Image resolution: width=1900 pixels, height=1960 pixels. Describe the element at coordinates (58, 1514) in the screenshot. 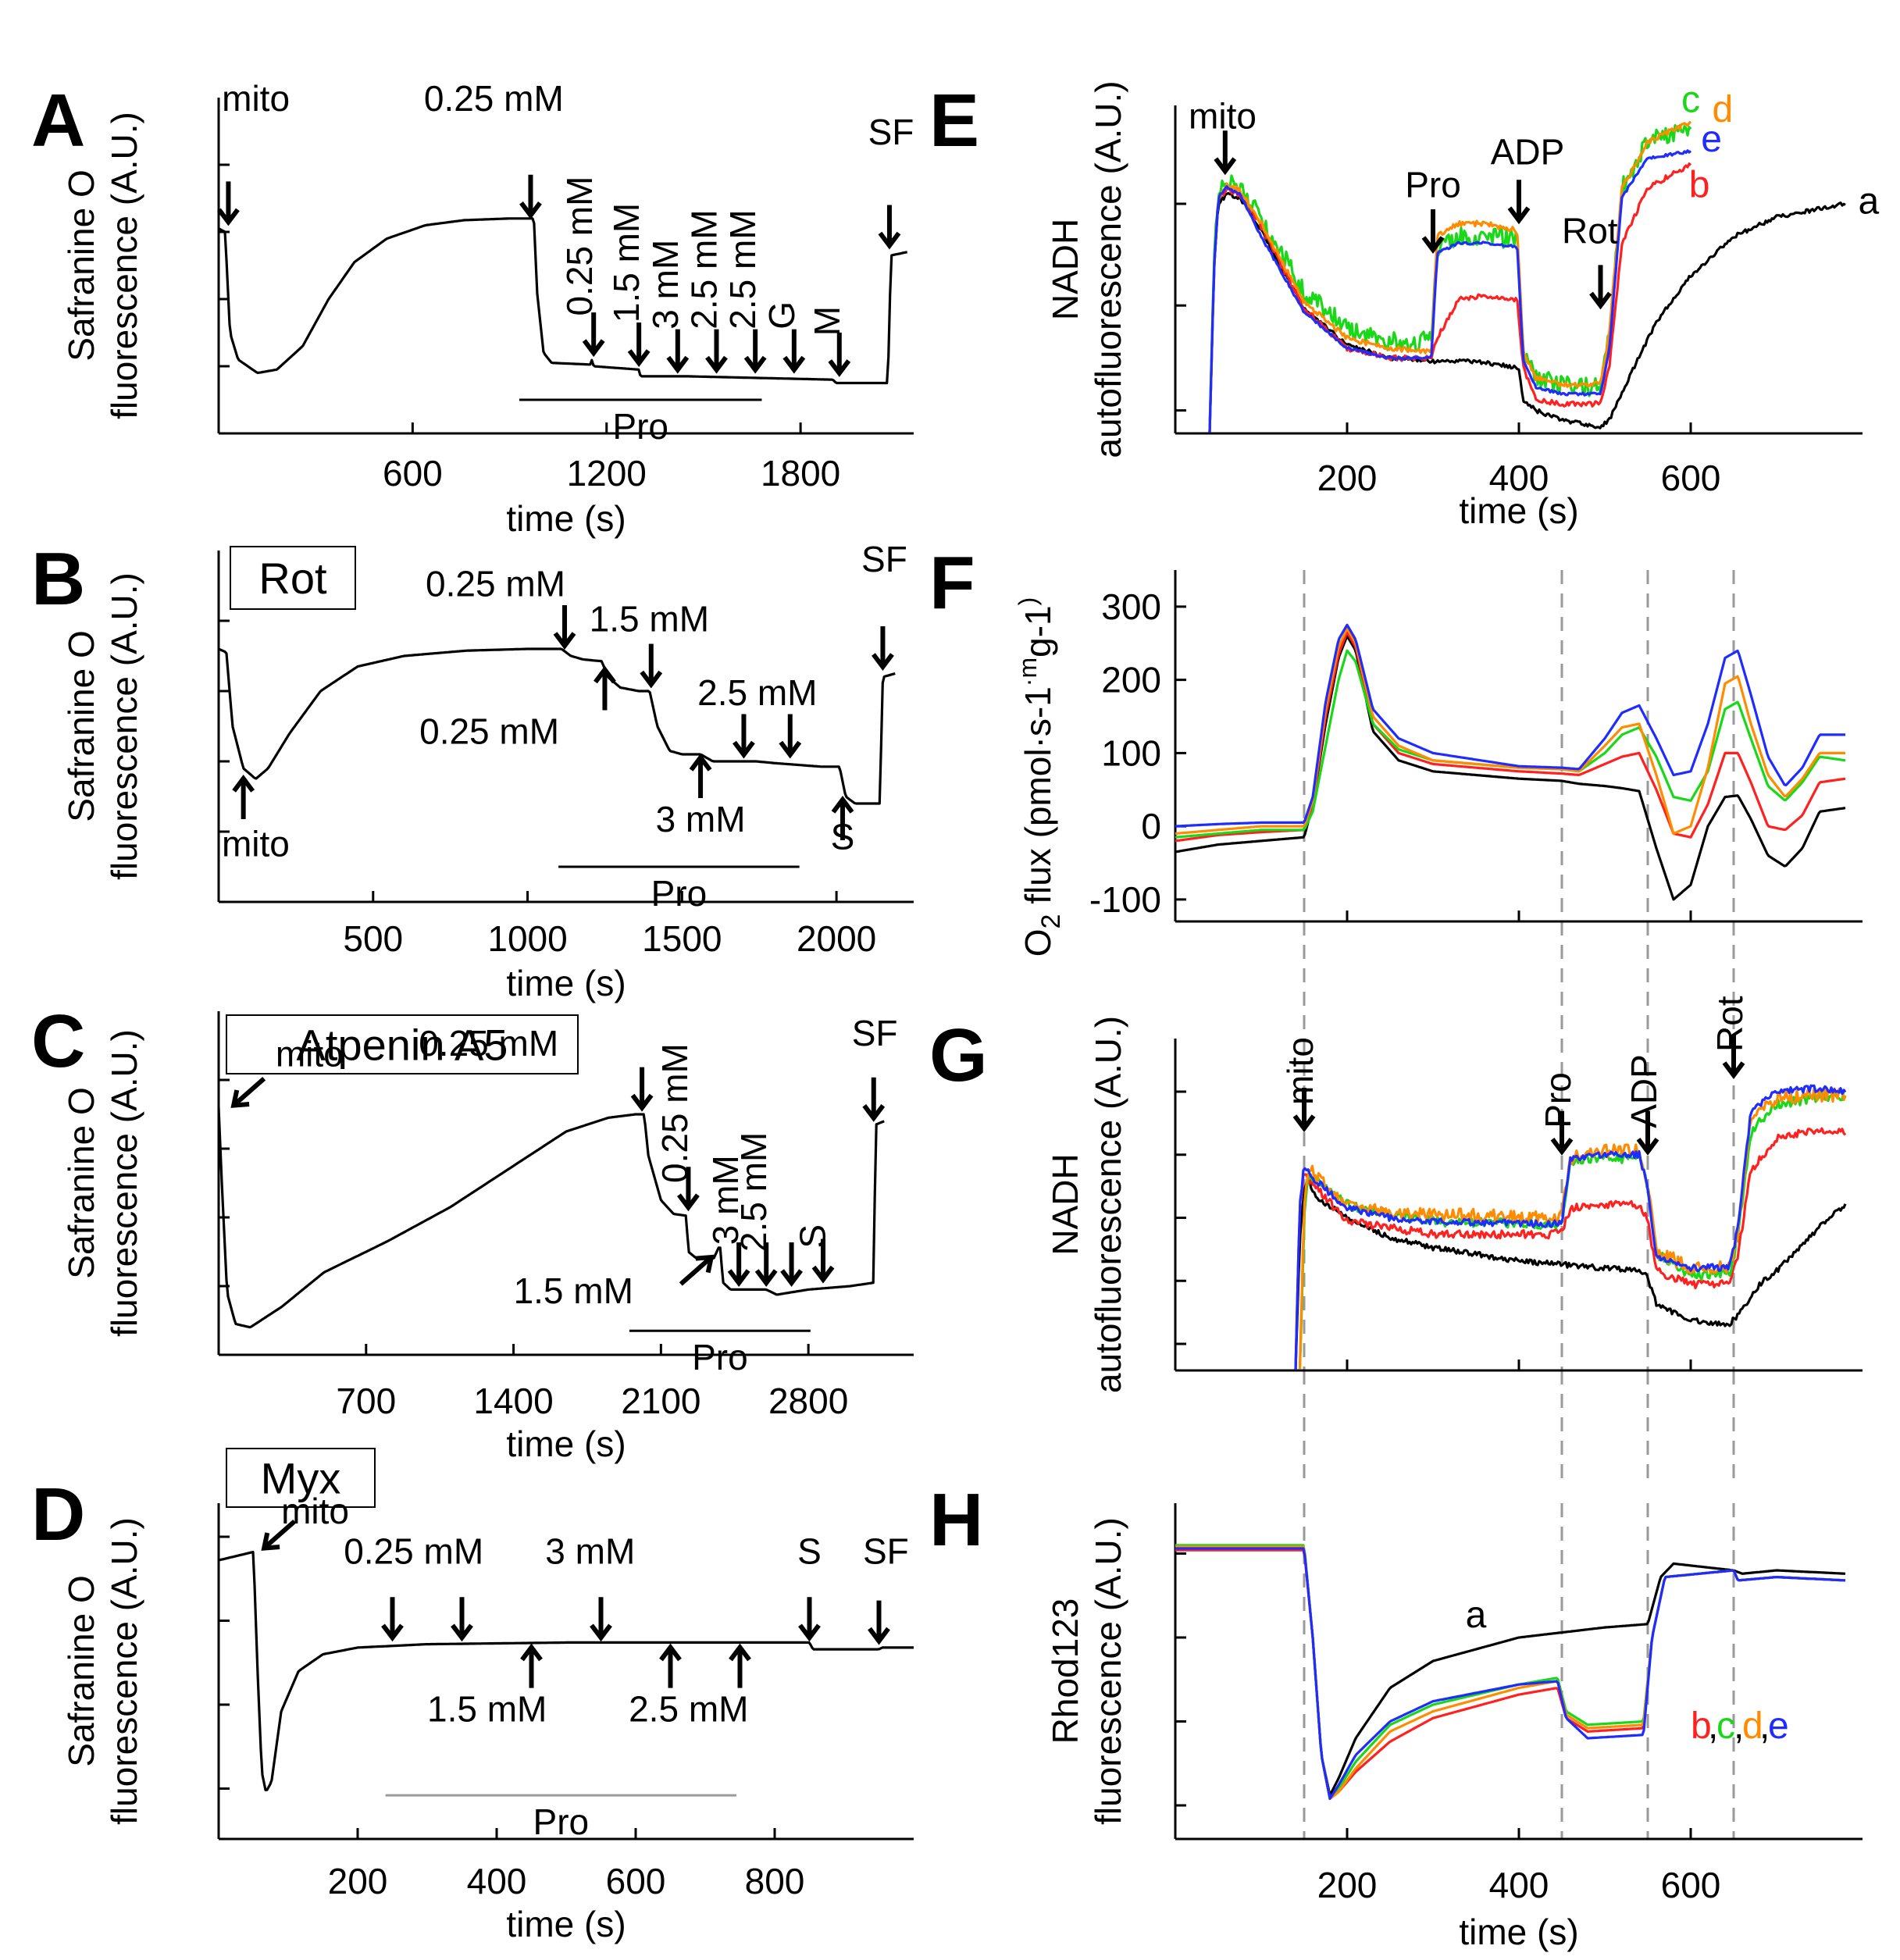

I see `panel-label-D: D` at that location.